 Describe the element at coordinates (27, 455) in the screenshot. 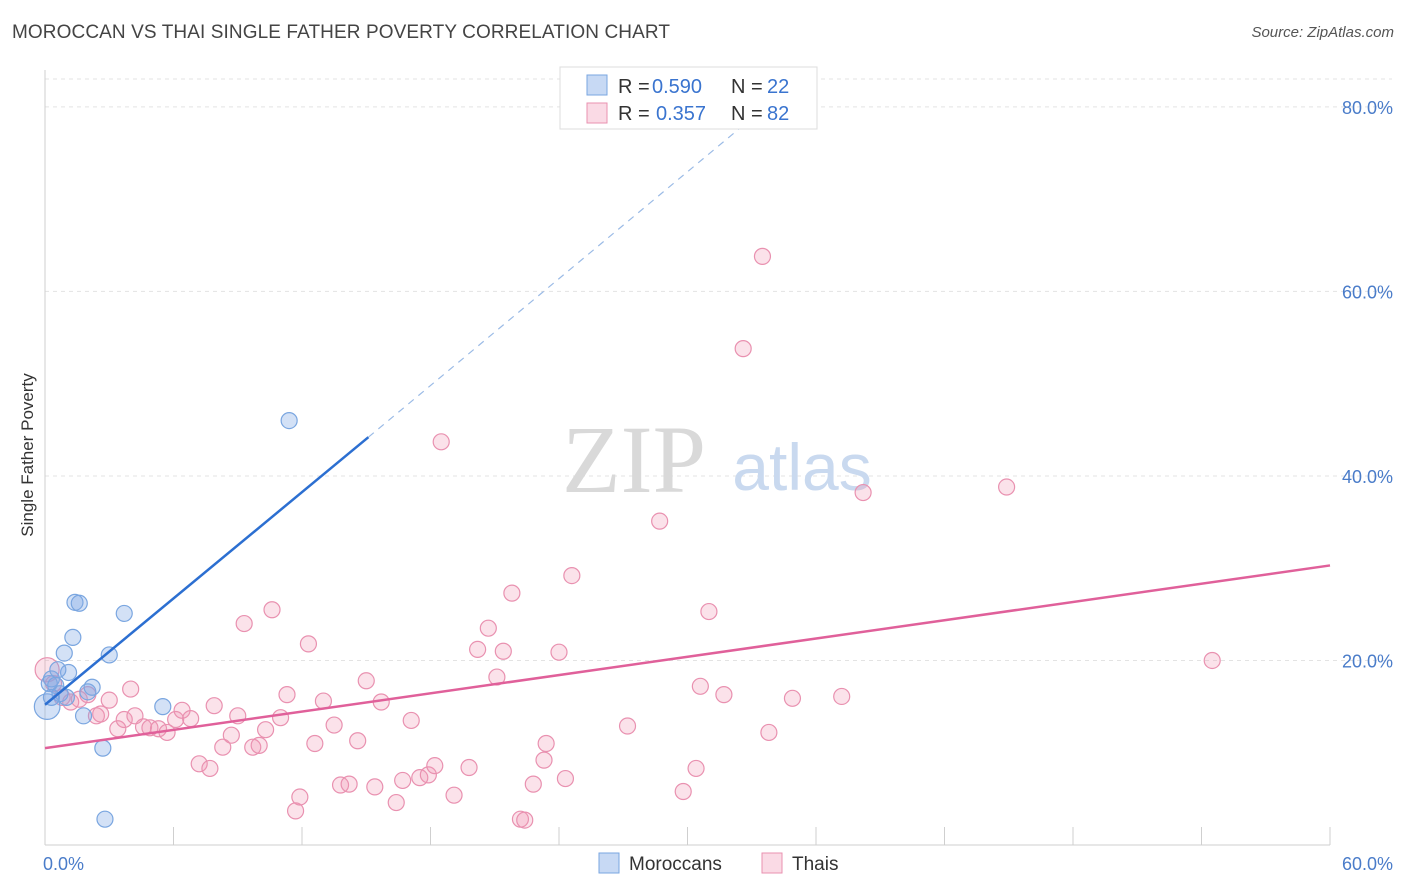

I see `y-axis-title: Single Father Poverty` at that location.